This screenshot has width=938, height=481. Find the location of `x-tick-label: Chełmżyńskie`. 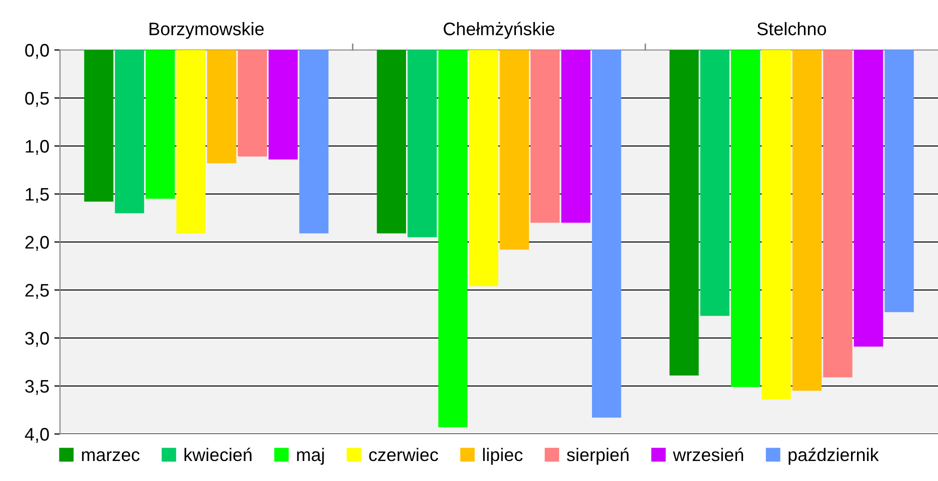

x-tick-label: Chełmżyńskie is located at coordinates (499, 30).